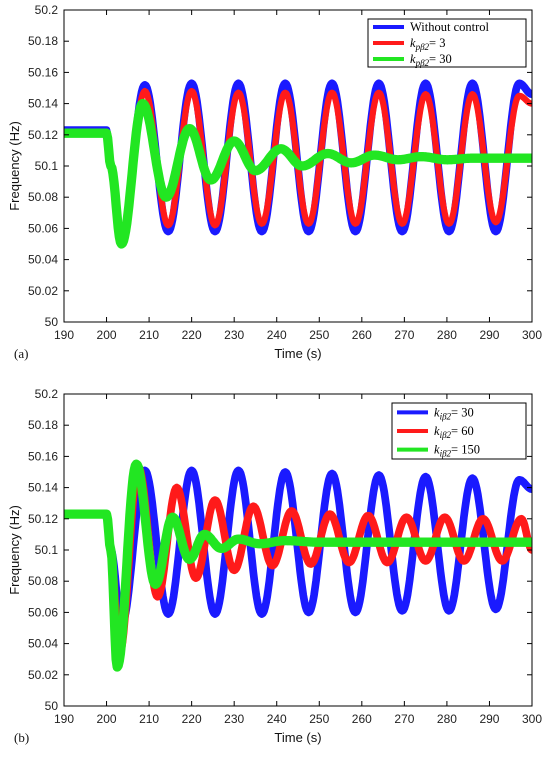 The image size is (550, 760). What do you see at coordinates (21, 737) in the screenshot?
I see `panel-label: (b)` at bounding box center [21, 737].